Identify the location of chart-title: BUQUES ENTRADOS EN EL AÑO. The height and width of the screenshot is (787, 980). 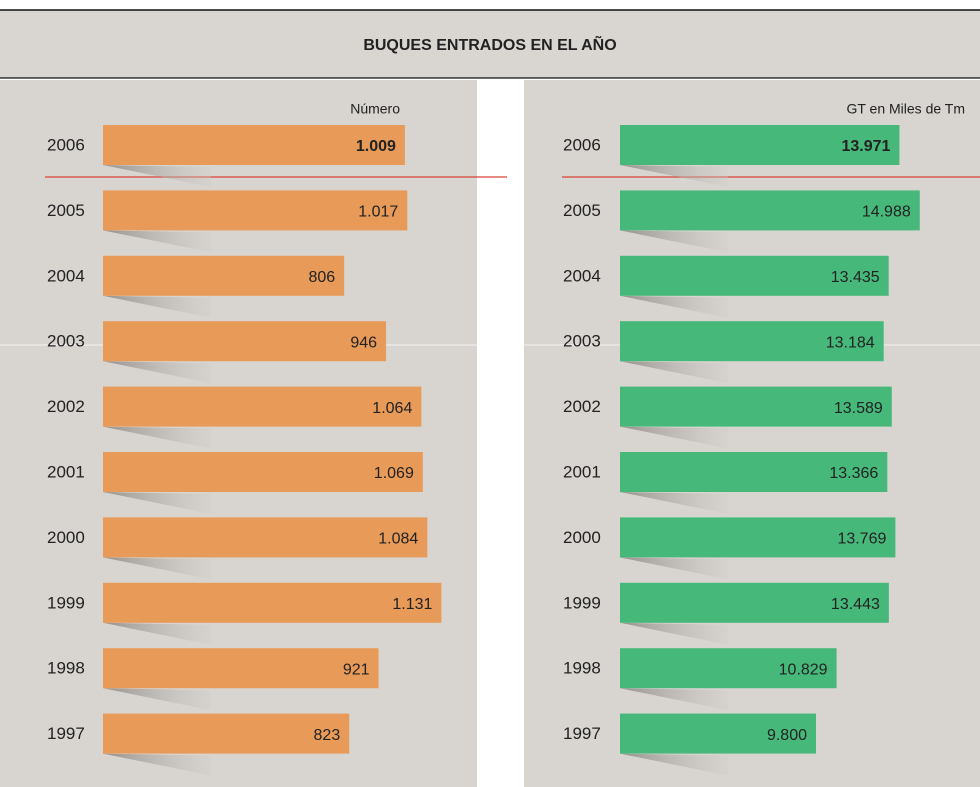
(489, 44).